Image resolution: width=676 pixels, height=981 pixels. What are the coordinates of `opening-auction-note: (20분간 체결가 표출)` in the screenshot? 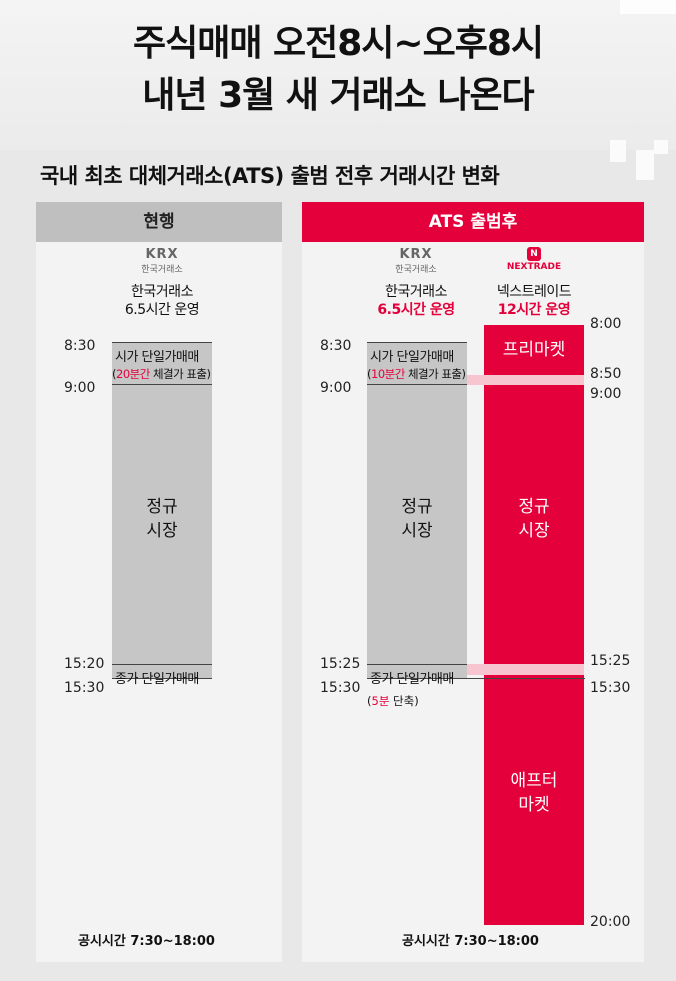 It's located at (161, 374).